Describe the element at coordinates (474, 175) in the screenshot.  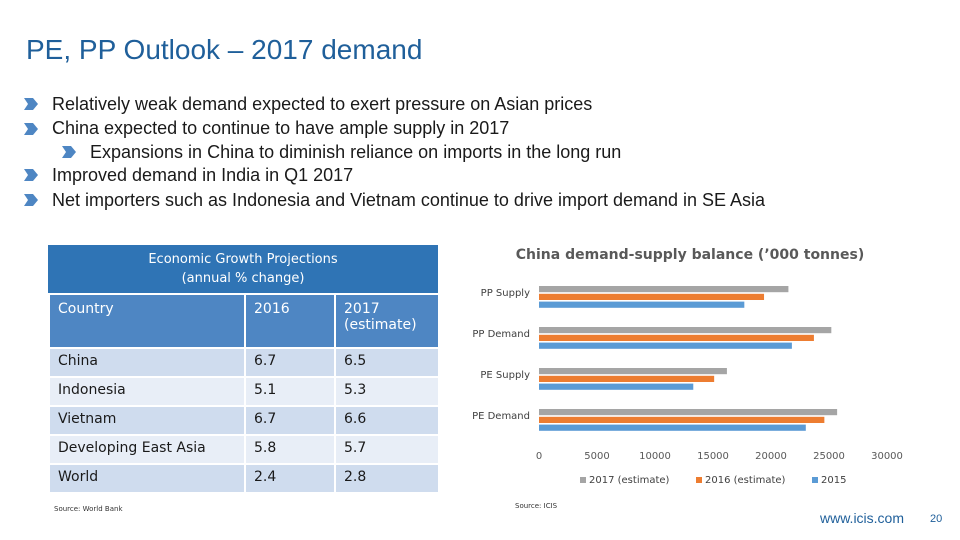
I see `bullet-item: Improved demand in India in Q1 2017` at that location.